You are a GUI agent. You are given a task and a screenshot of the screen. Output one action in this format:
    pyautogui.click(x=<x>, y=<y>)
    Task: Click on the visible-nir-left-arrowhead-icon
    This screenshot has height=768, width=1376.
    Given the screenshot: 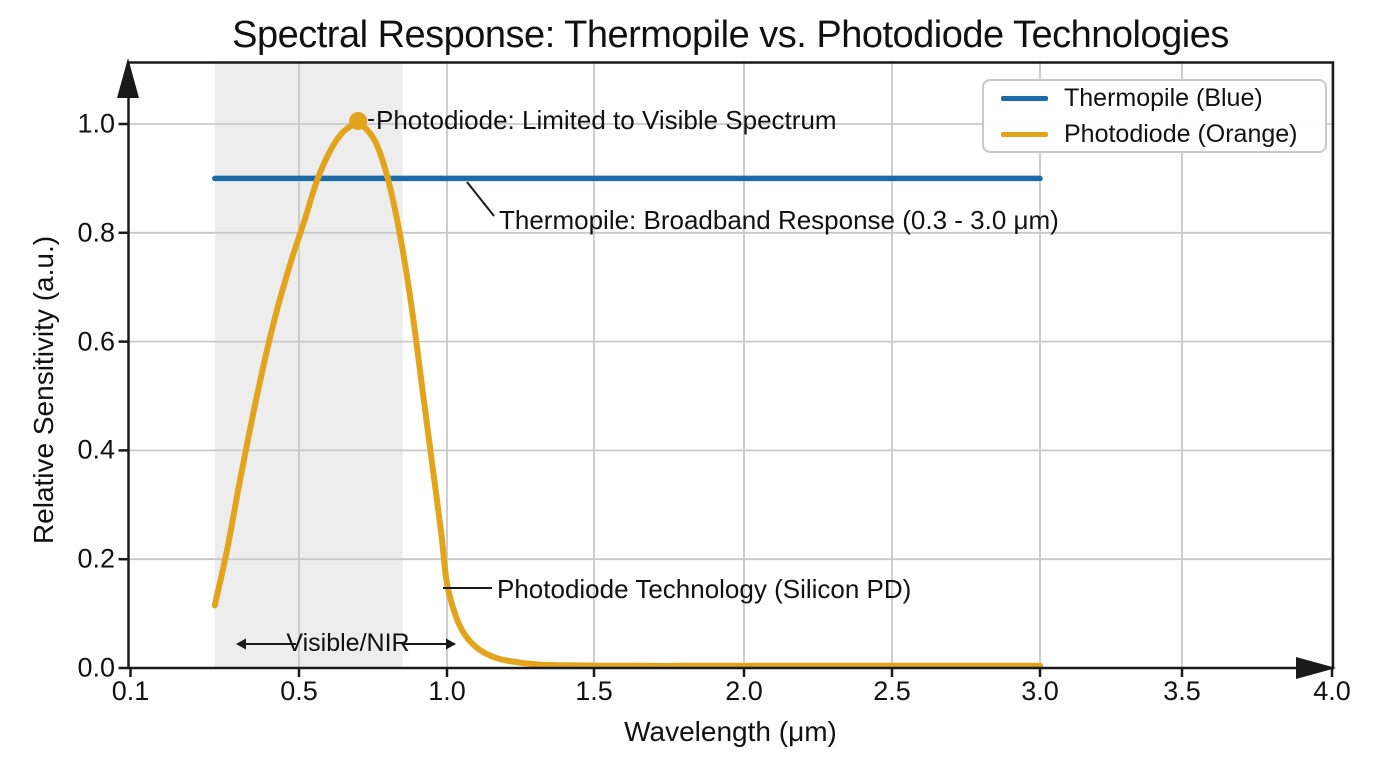 What is the action you would take?
    pyautogui.click(x=241, y=644)
    